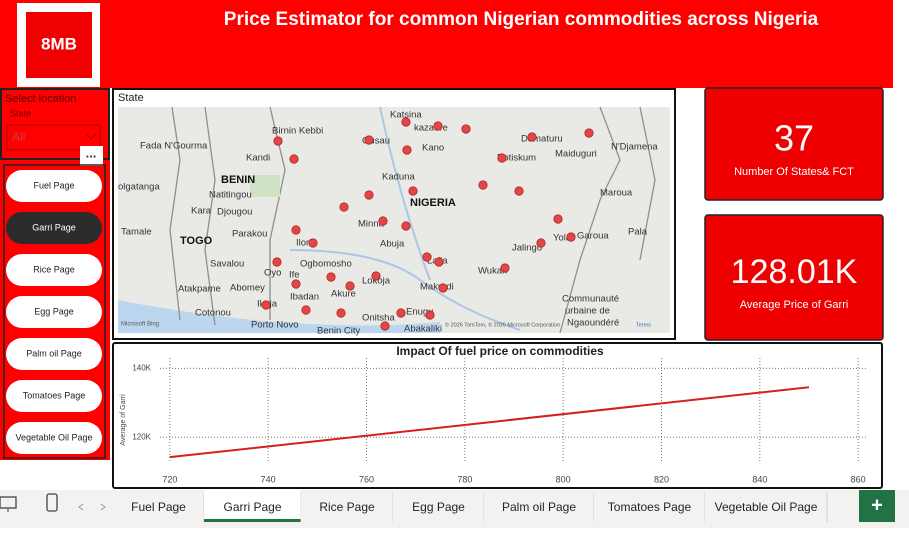 The image size is (909, 533). I want to click on more-button, so click(91, 156).